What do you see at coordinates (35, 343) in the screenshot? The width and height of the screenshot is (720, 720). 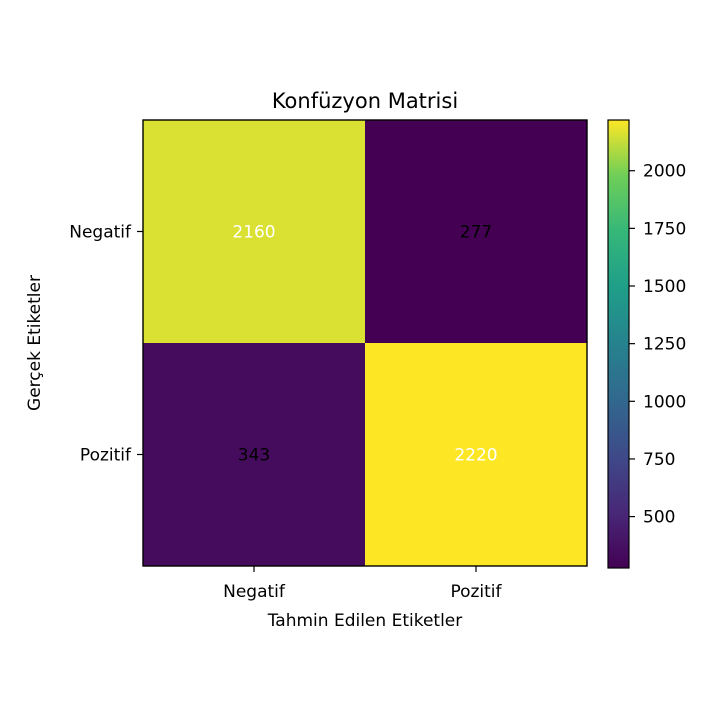 I see `y-axis-label: Gerçek Etiketler` at bounding box center [35, 343].